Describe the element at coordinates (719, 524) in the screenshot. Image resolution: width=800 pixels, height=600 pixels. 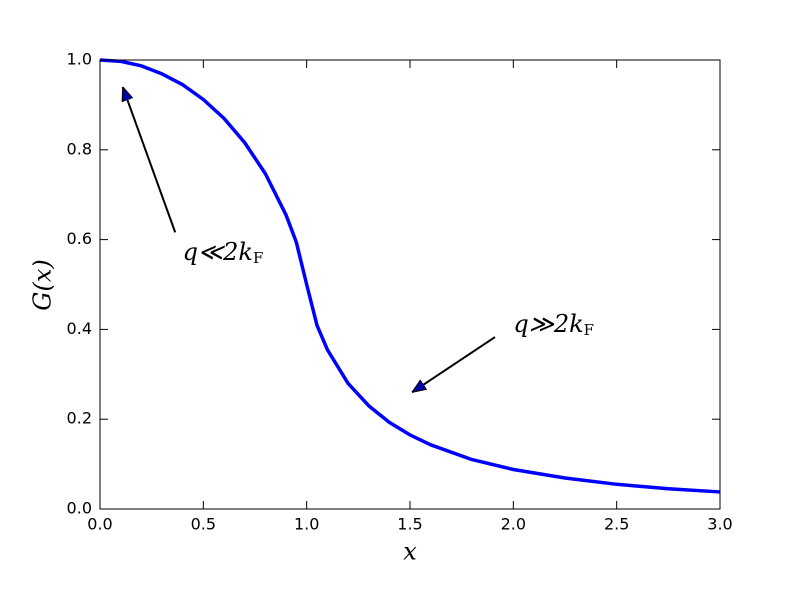
I see `x-tick-label: 3.0` at that location.